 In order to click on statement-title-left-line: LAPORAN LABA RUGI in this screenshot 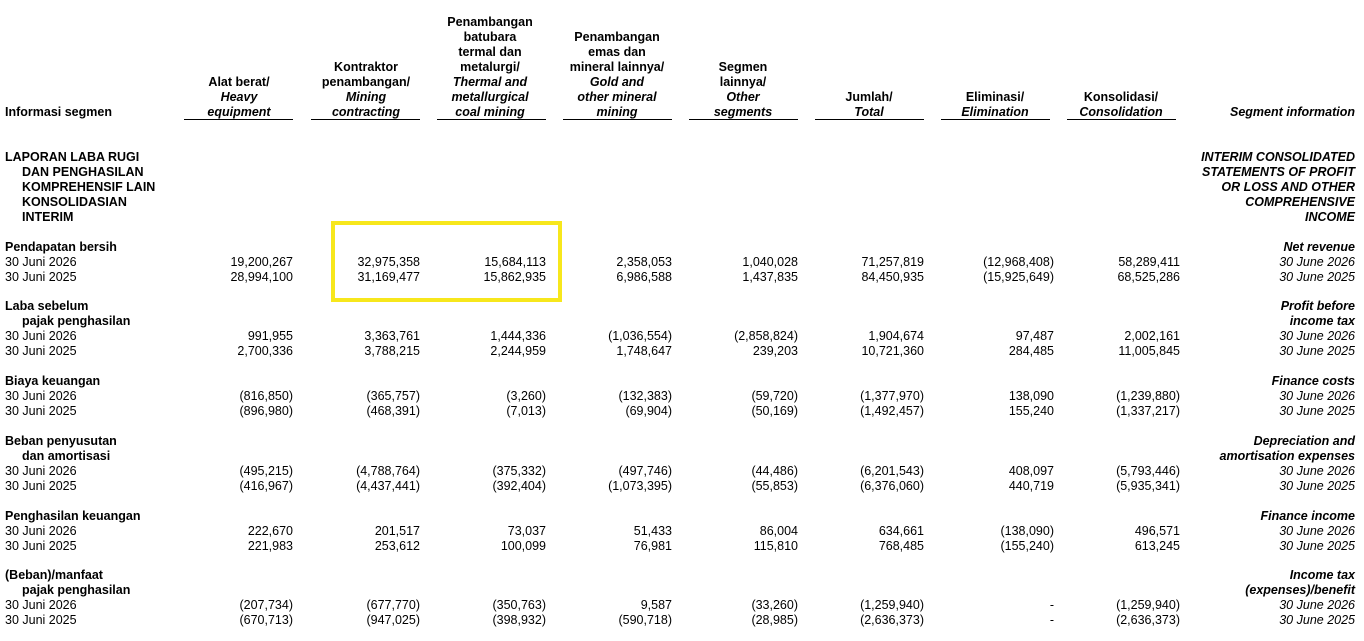, I will do `click(72, 157)`.